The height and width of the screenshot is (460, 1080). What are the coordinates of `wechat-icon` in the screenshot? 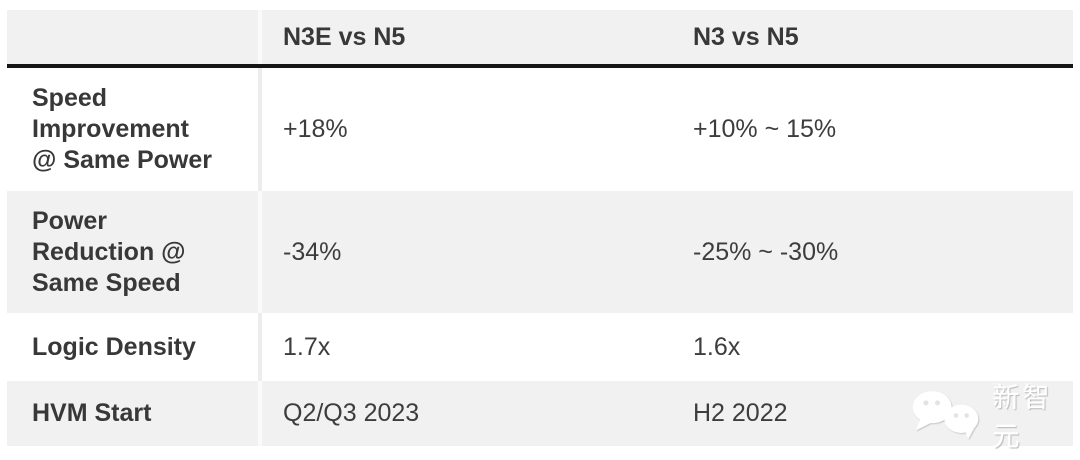 It's located at (945, 415).